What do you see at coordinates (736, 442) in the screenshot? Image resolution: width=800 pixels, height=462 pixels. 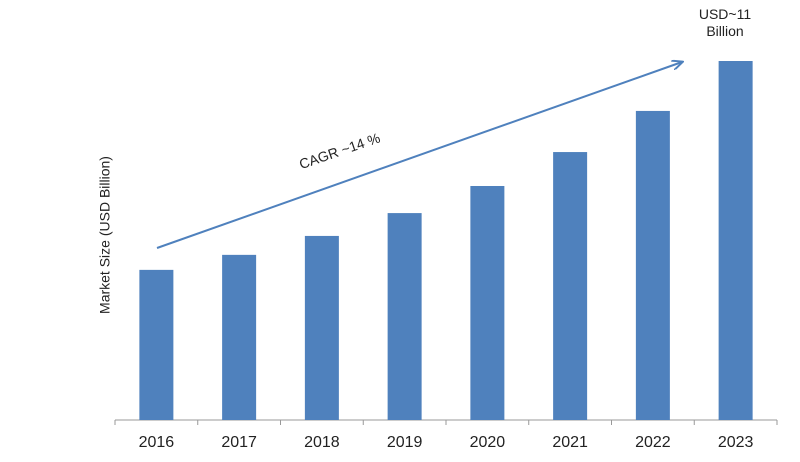 I see `x-tick-label: 2023` at bounding box center [736, 442].